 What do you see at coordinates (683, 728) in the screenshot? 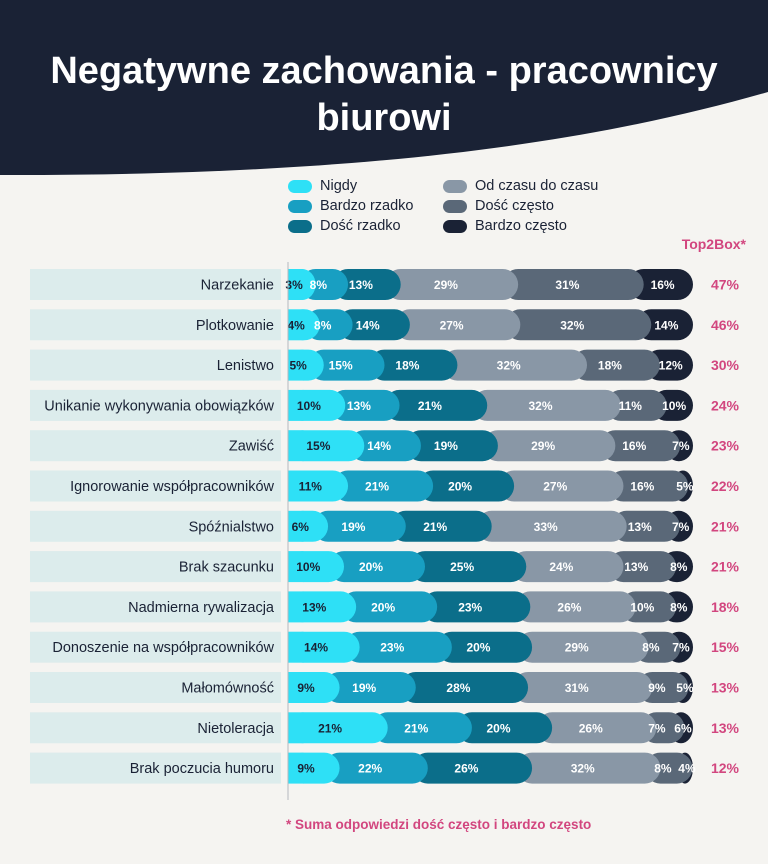
I see `segment-value-label: 6%` at bounding box center [683, 728].